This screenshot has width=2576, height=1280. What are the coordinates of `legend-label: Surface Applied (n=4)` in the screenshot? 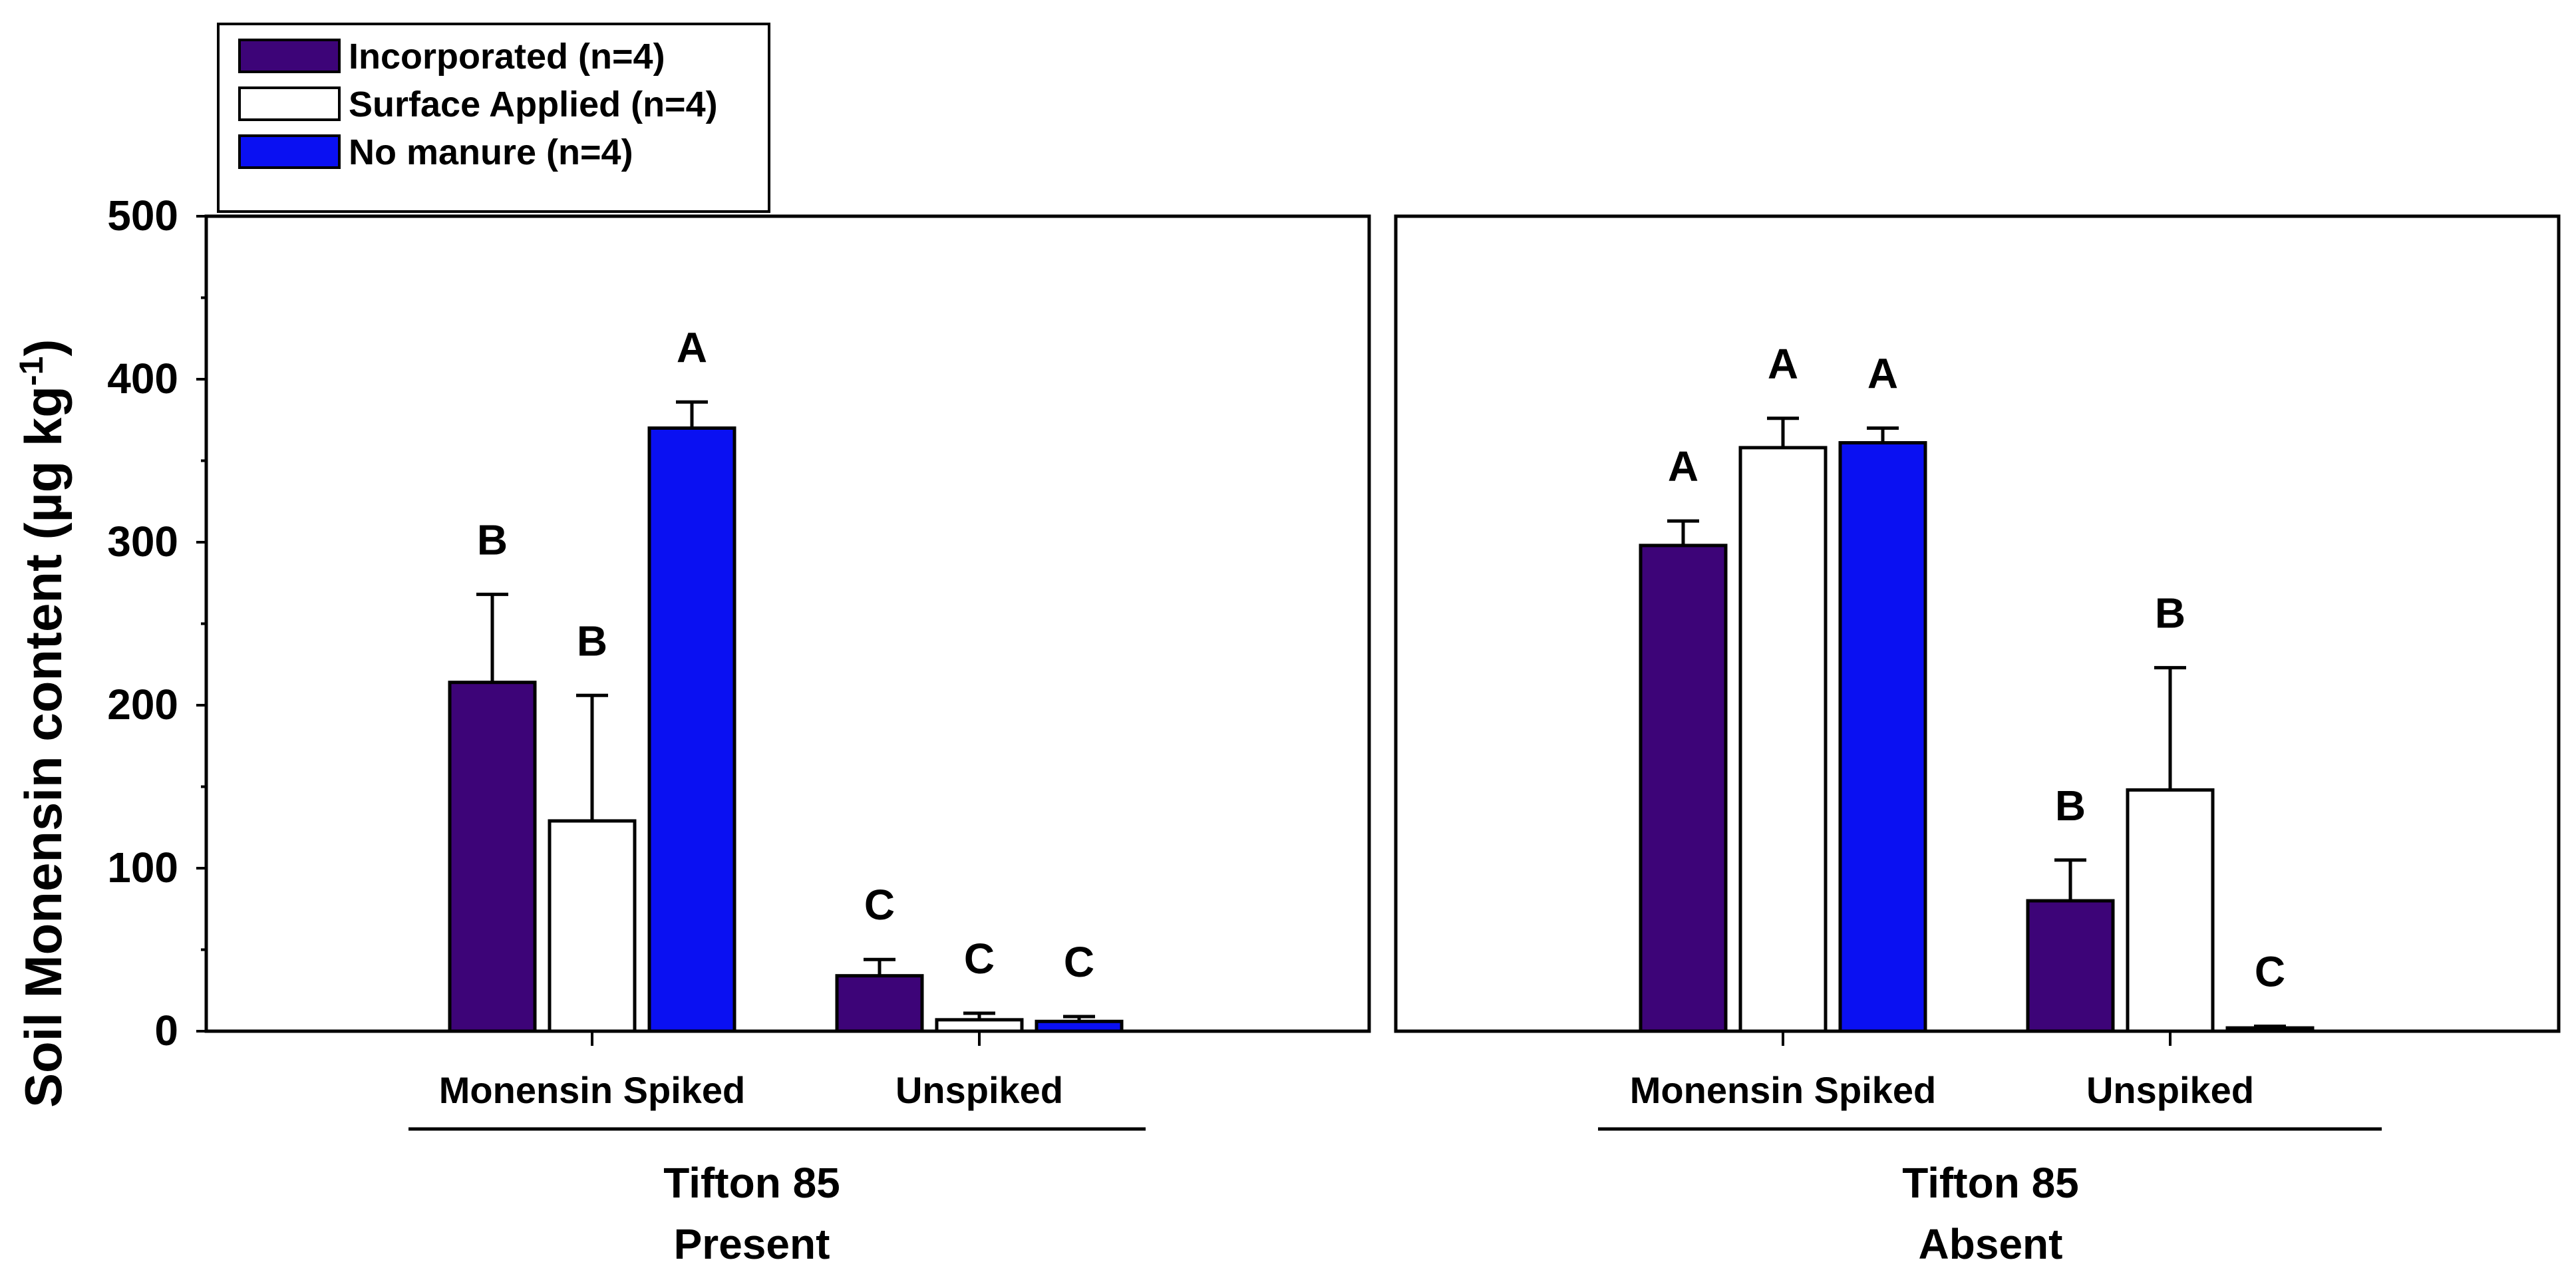 It's located at (533, 104).